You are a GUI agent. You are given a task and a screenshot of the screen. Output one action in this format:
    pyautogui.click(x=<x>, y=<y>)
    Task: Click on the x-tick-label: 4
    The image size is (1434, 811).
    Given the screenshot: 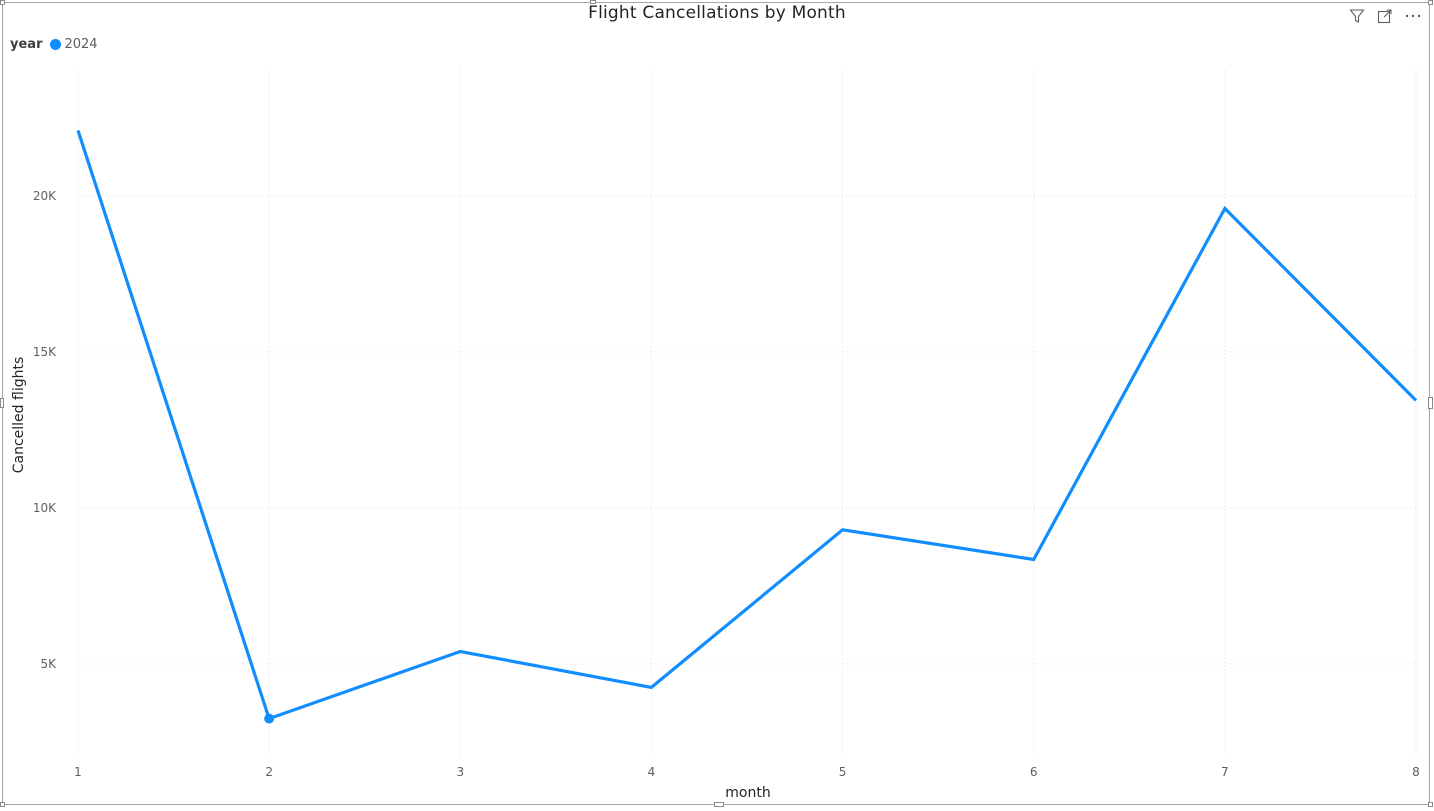 What is the action you would take?
    pyautogui.click(x=652, y=772)
    